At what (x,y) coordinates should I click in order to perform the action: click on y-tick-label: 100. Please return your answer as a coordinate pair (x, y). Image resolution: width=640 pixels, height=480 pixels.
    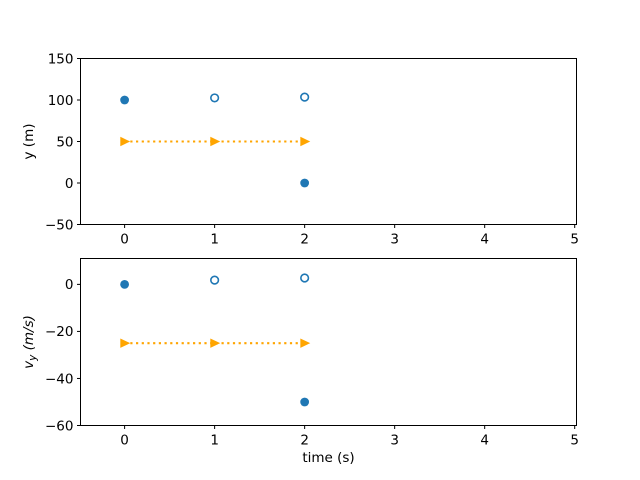
    Looking at the image, I should click on (61, 101).